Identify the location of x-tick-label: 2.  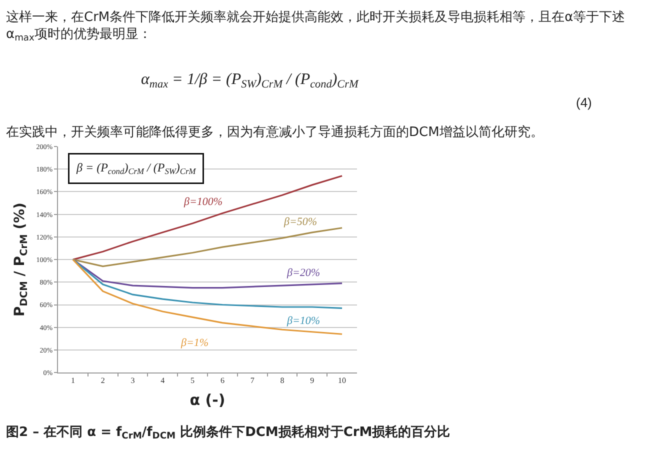
(102, 381).